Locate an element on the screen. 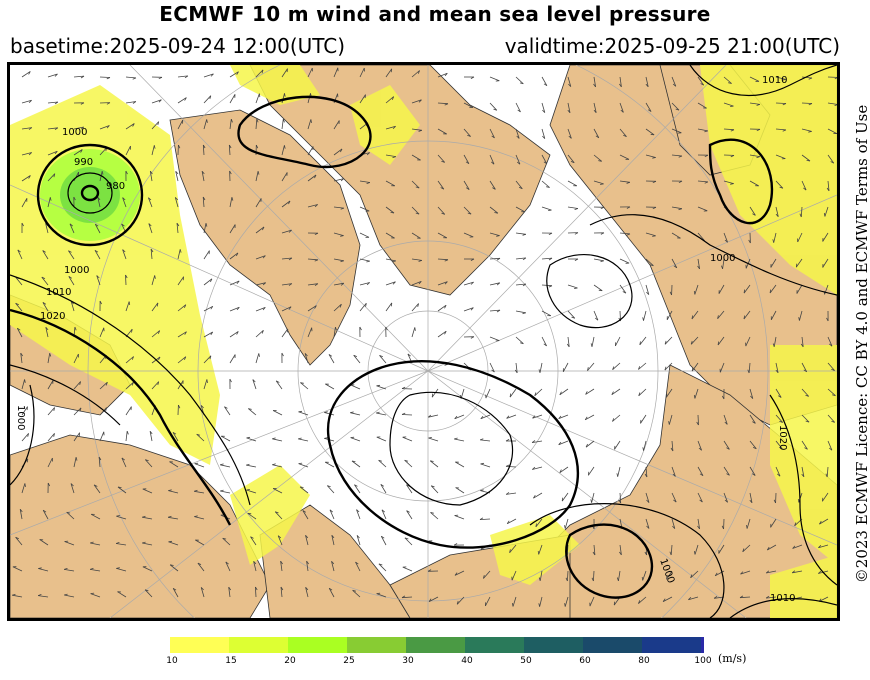  wind-zone-southeast is located at coordinates (803, 586).